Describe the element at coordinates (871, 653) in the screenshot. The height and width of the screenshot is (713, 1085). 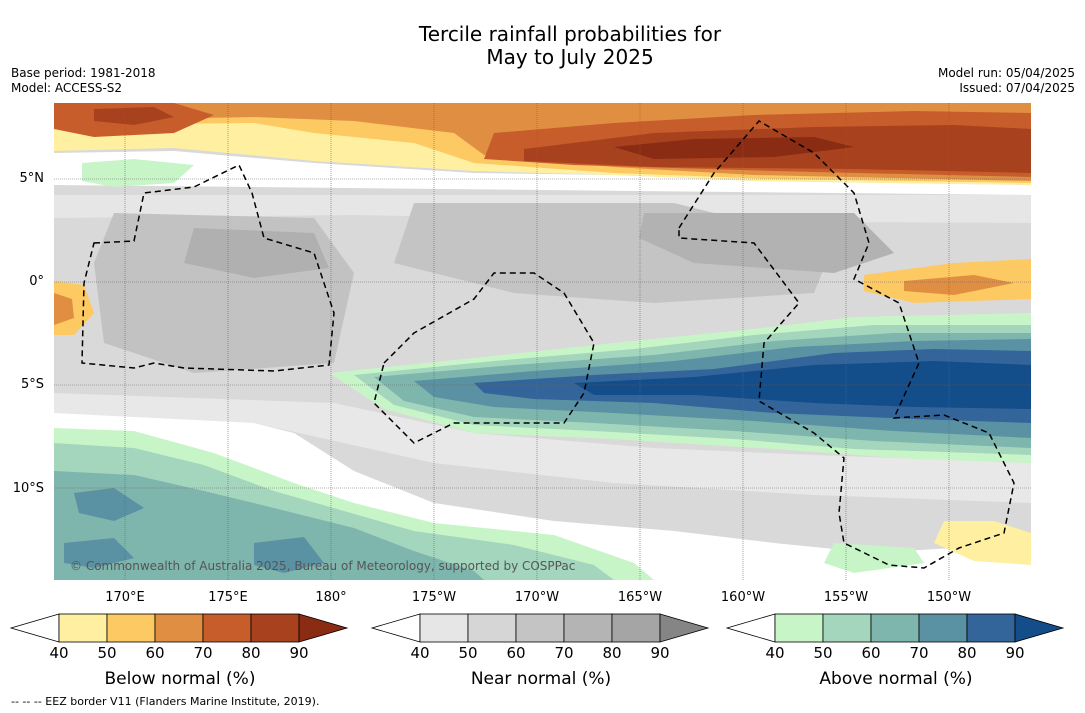
I see `colorbar-above-tick: 60` at that location.